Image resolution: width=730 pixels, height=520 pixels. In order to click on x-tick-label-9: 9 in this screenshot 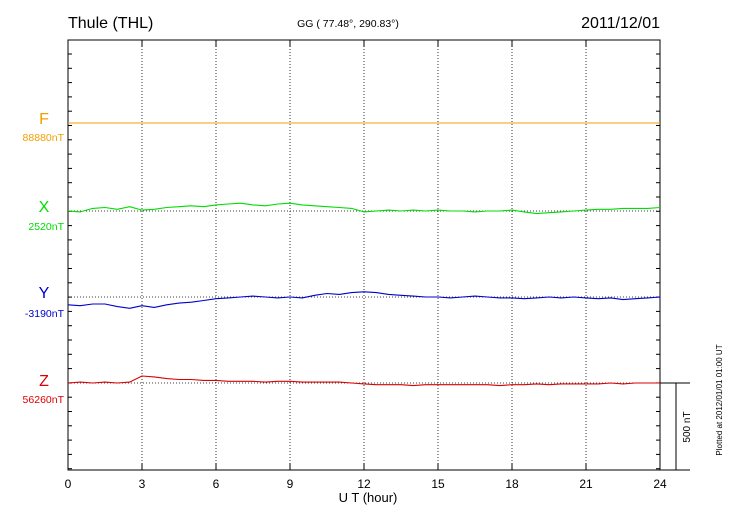, I will do `click(290, 484)`.